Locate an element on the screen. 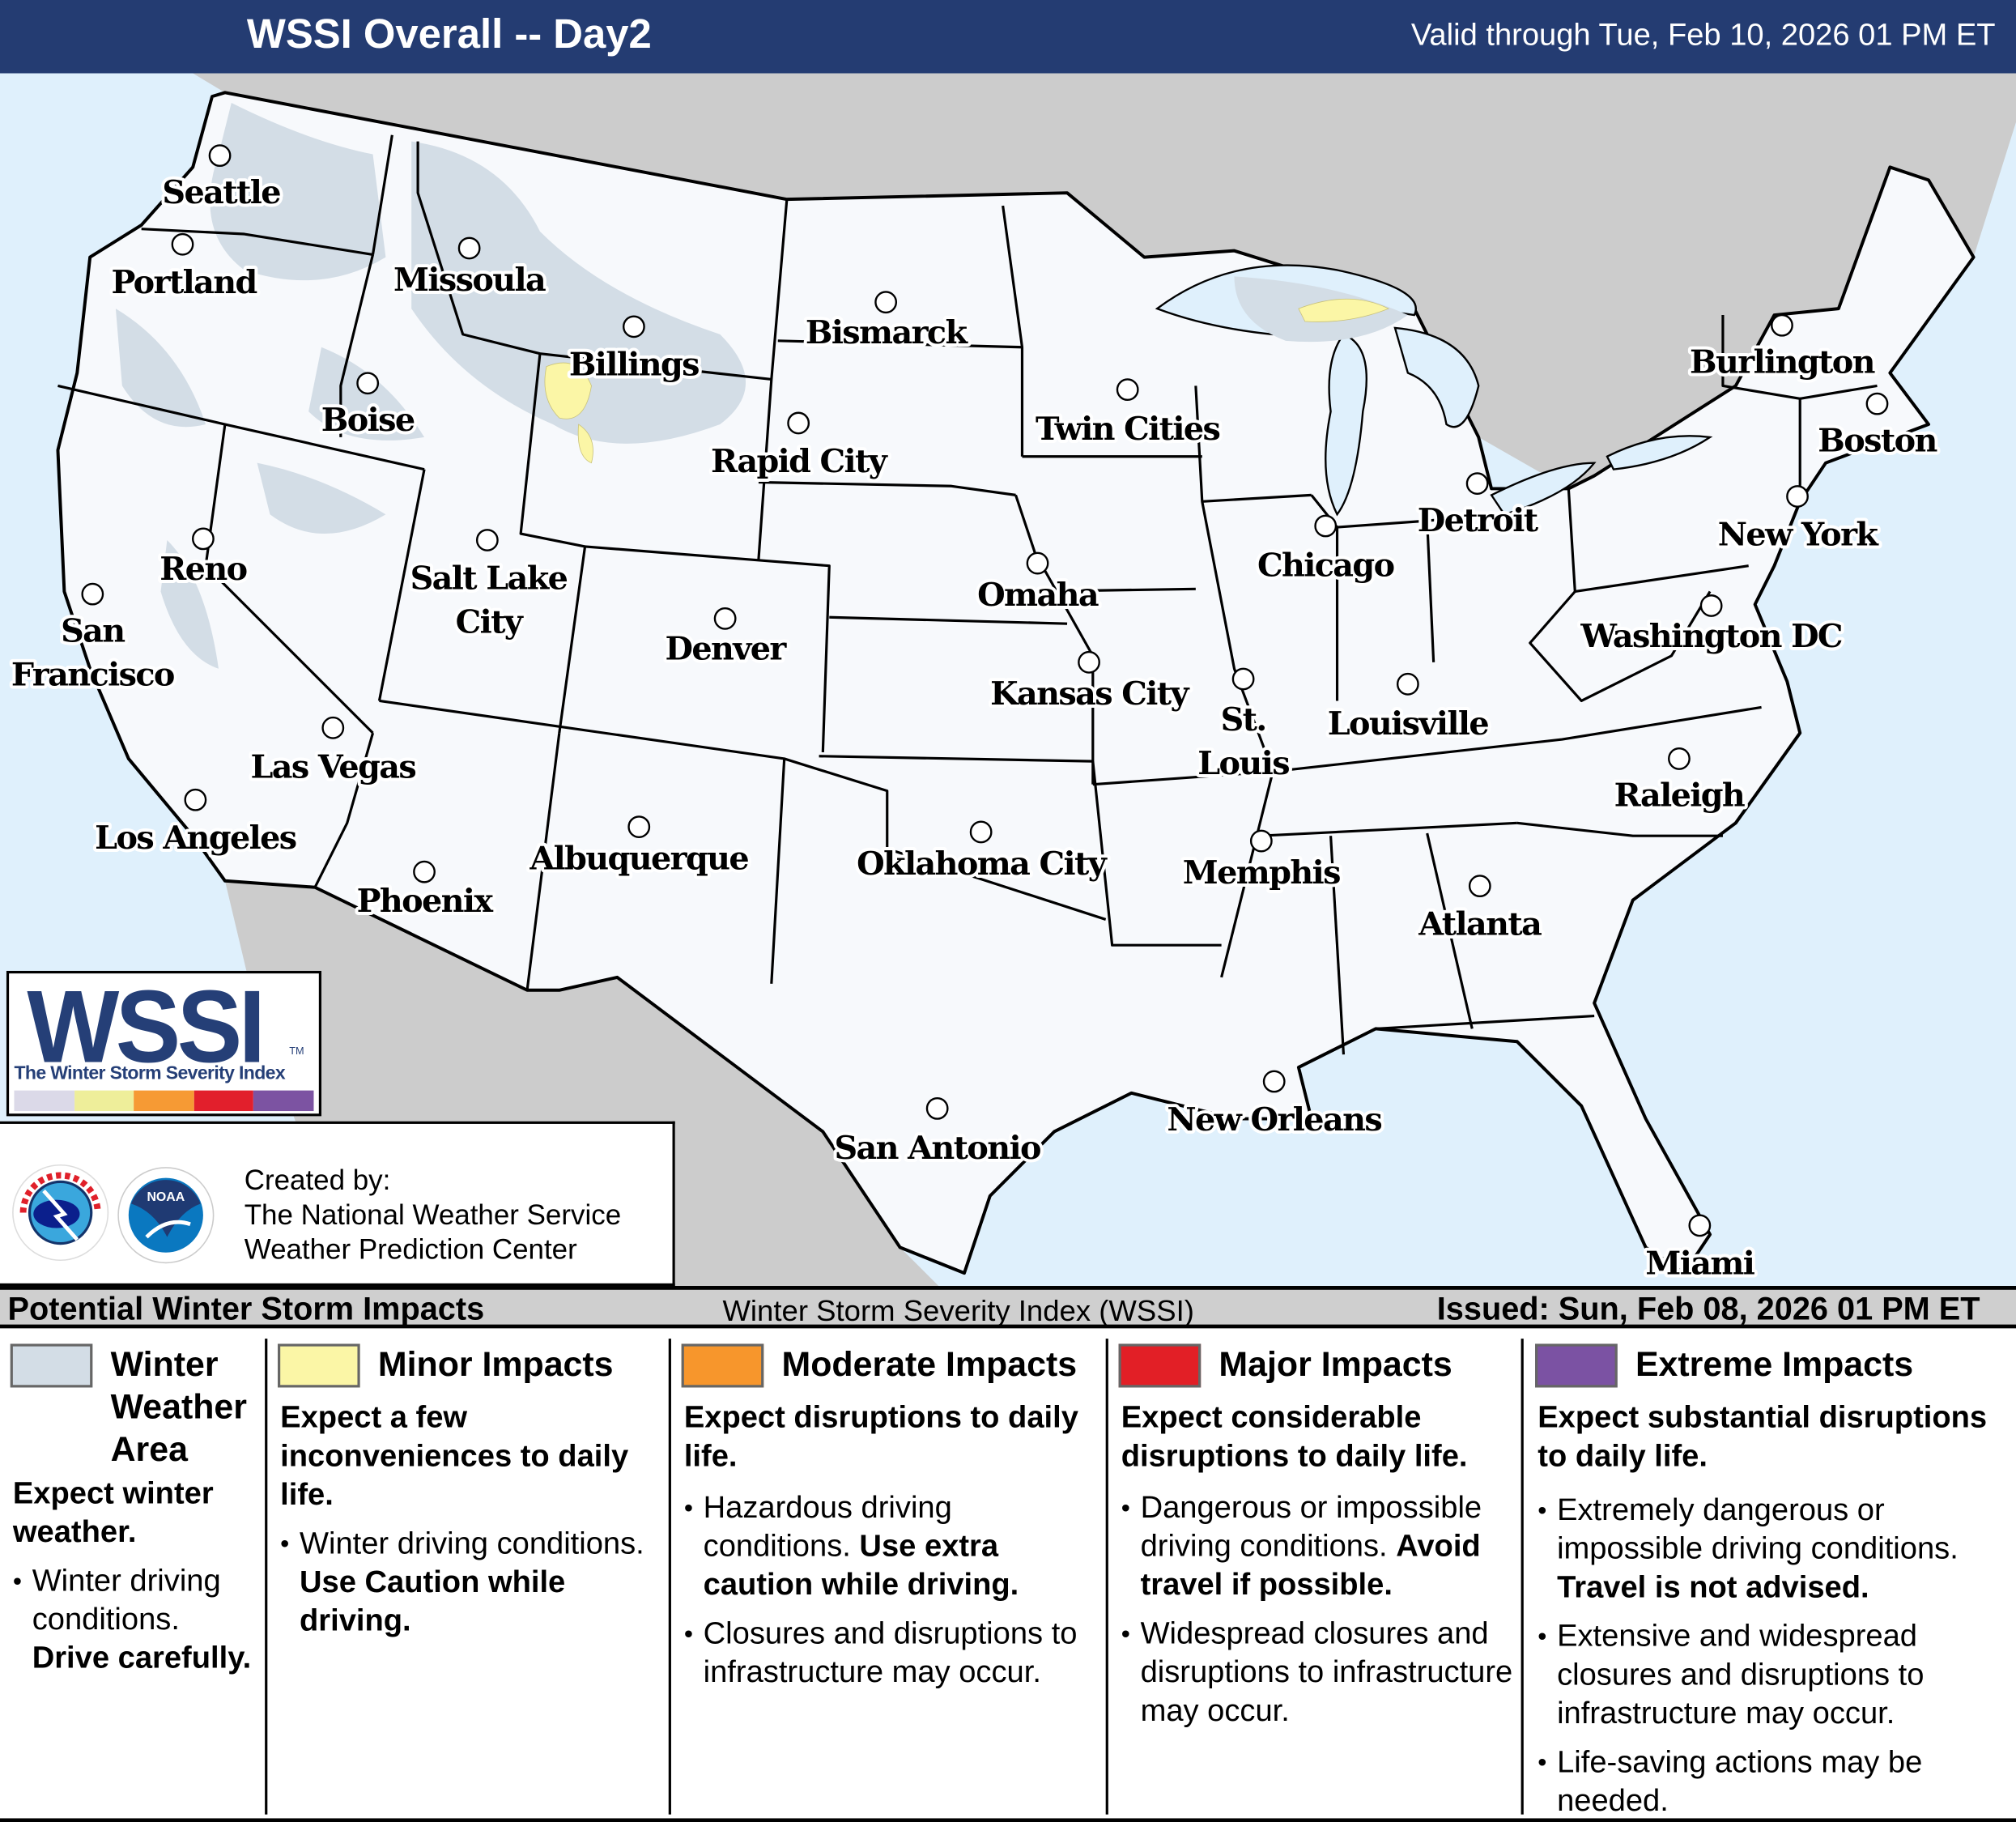 This screenshot has width=2016, height=1822. city-missoula: Missoula is located at coordinates (470, 269).